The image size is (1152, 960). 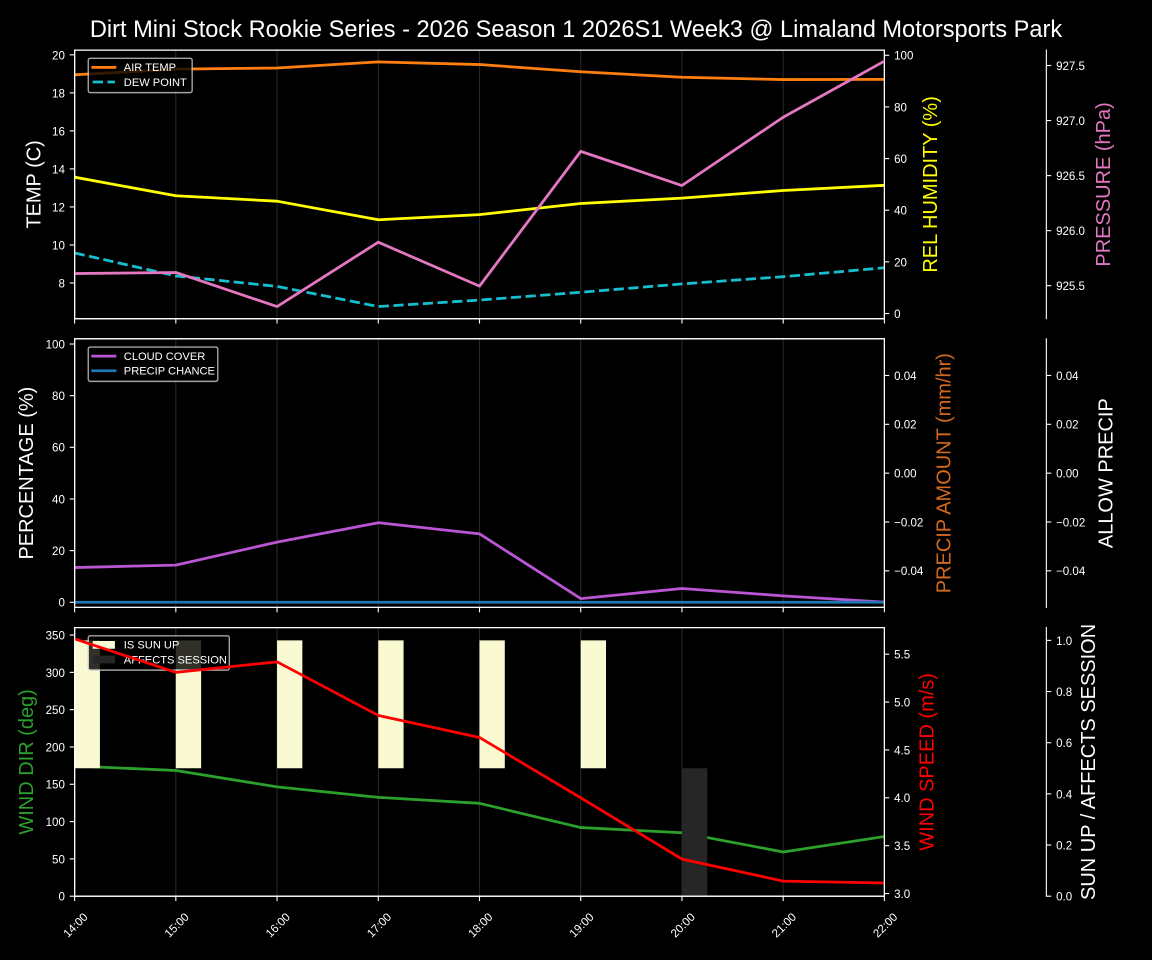 What do you see at coordinates (927, 762) in the screenshot?
I see `svg-text: WIND SPEED (m/s)` at bounding box center [927, 762].